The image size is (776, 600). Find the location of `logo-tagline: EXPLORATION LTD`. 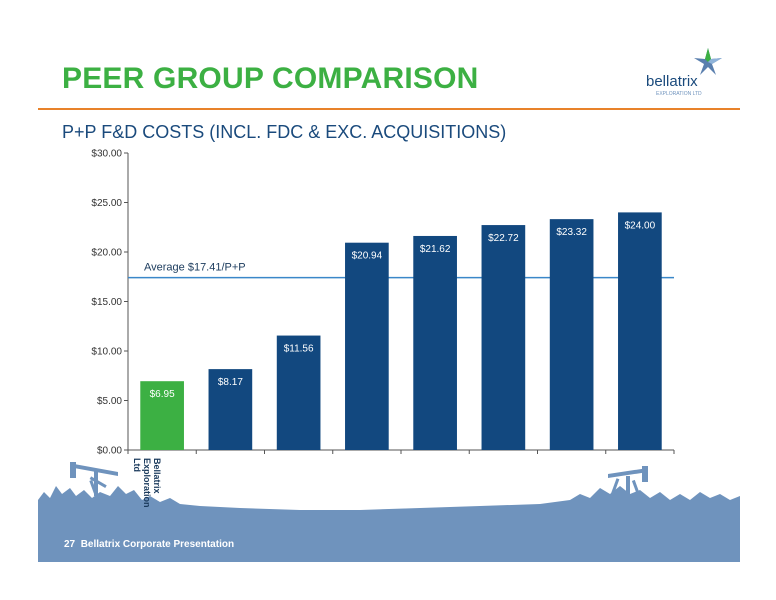

logo-tagline: EXPLORATION LTD is located at coordinates (679, 94).